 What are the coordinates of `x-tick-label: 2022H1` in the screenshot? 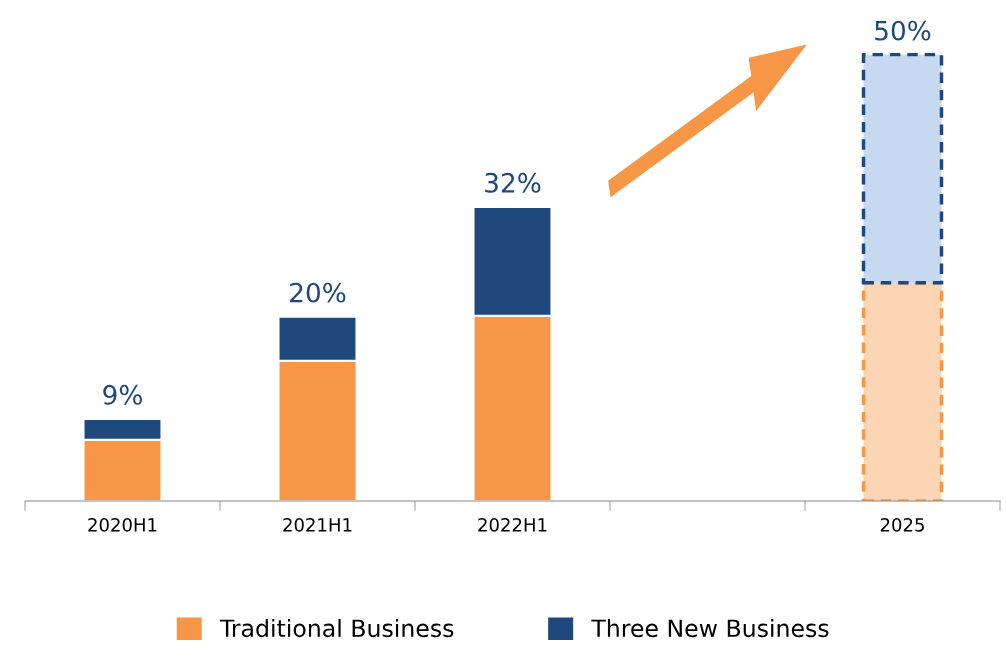 It's located at (512, 524).